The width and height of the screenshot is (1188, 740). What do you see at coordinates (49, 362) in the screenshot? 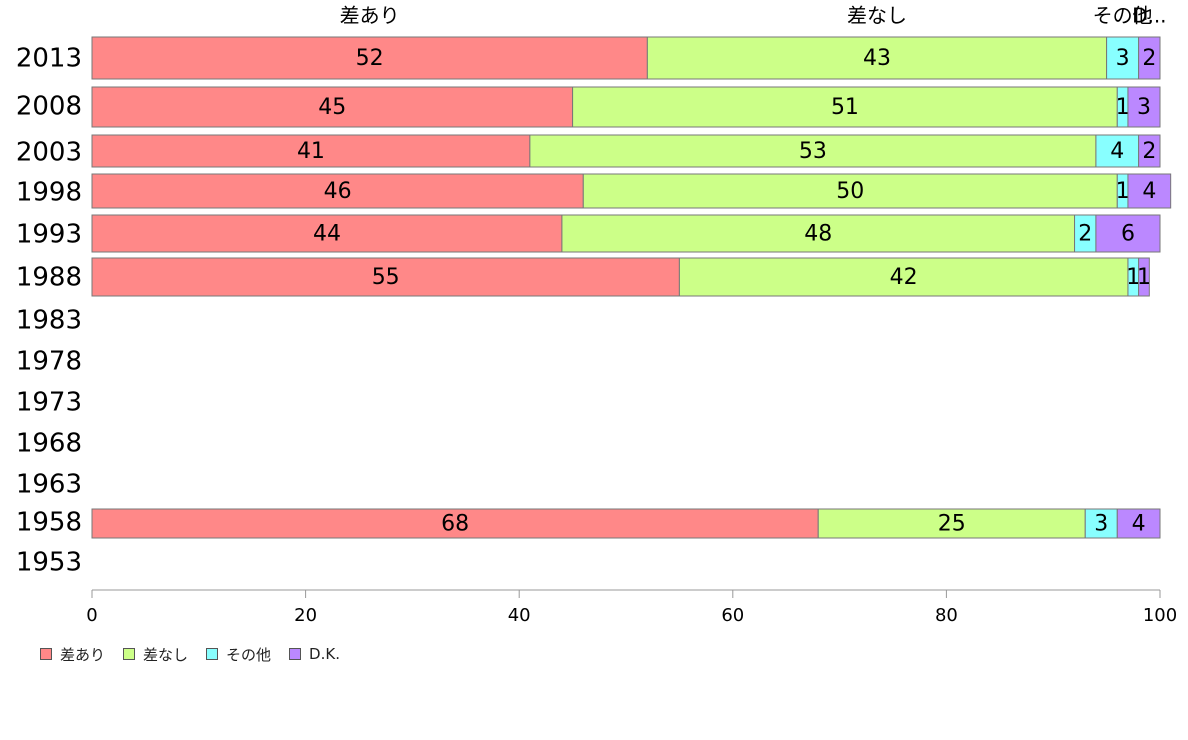
I see `category-label: 1978` at bounding box center [49, 362].